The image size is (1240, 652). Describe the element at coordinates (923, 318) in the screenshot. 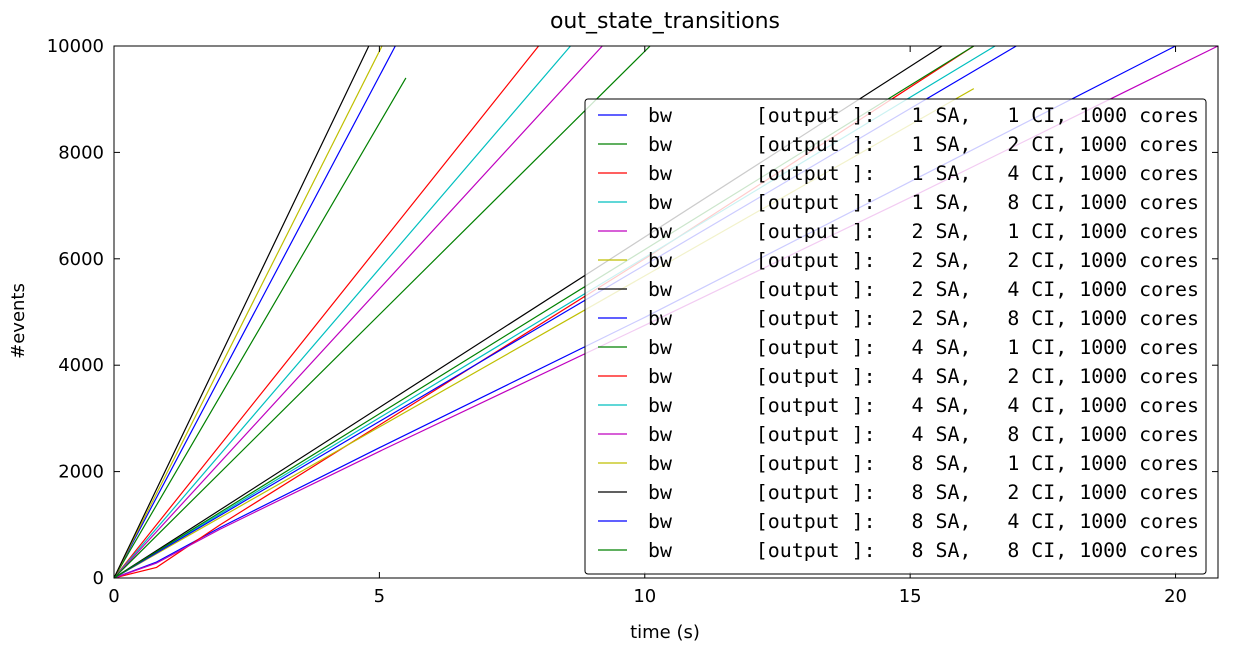

I see `legend-label-8: bw [output ]: 2 SA, 8 CI, 1000 cores` at that location.